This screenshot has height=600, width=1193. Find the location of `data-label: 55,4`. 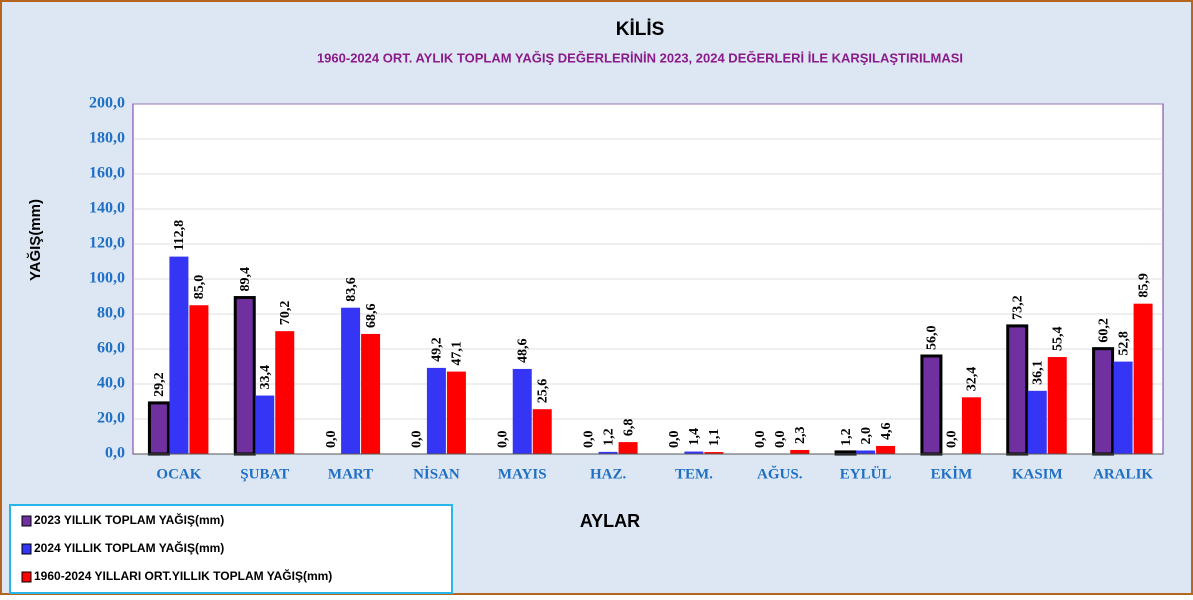

data-label: 55,4 is located at coordinates (1057, 339).